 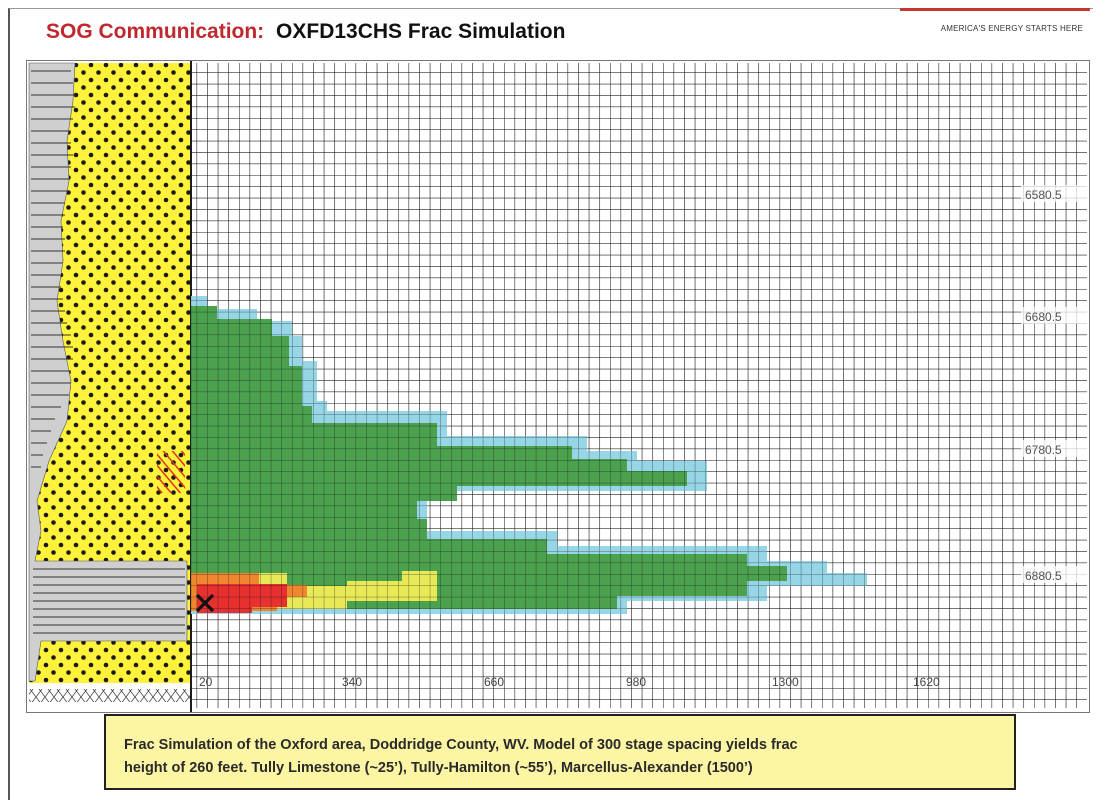 I want to click on perforation-marker, so click(x=205, y=603).